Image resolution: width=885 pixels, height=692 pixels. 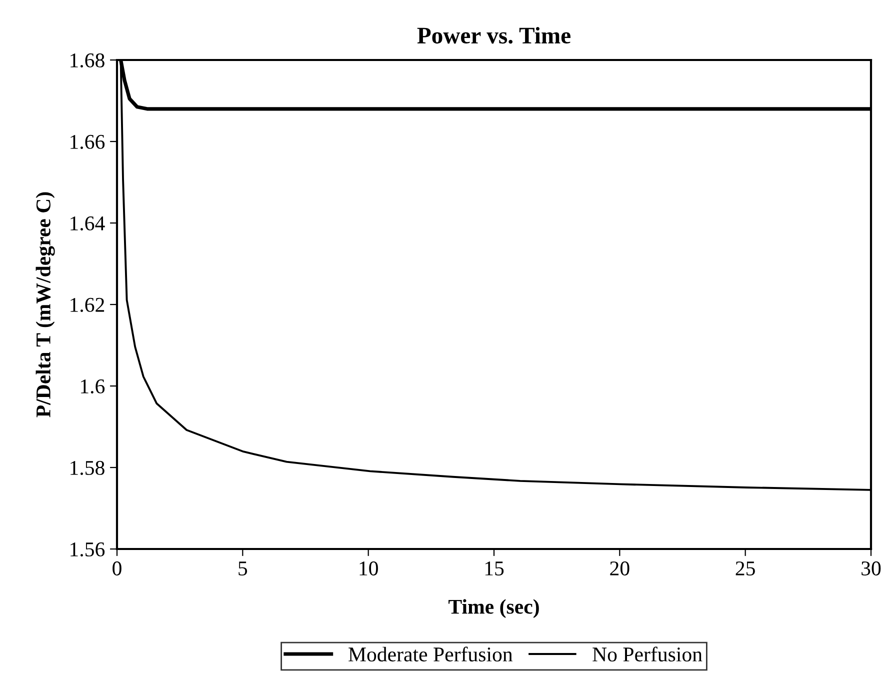 What do you see at coordinates (45, 305) in the screenshot?
I see `y-axis-title: P/Delta T (mW/degree C)` at bounding box center [45, 305].